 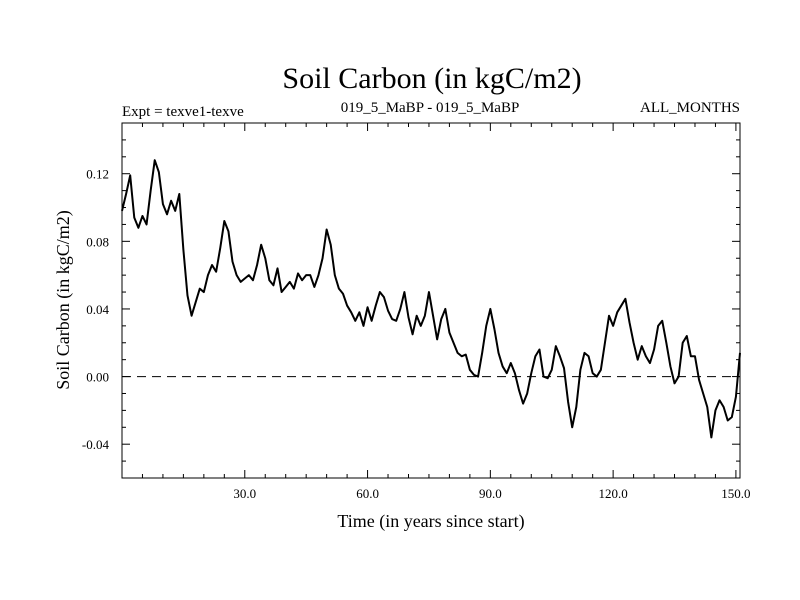 What do you see at coordinates (244, 493) in the screenshot?
I see `x-tick-label: 30.0` at bounding box center [244, 493].